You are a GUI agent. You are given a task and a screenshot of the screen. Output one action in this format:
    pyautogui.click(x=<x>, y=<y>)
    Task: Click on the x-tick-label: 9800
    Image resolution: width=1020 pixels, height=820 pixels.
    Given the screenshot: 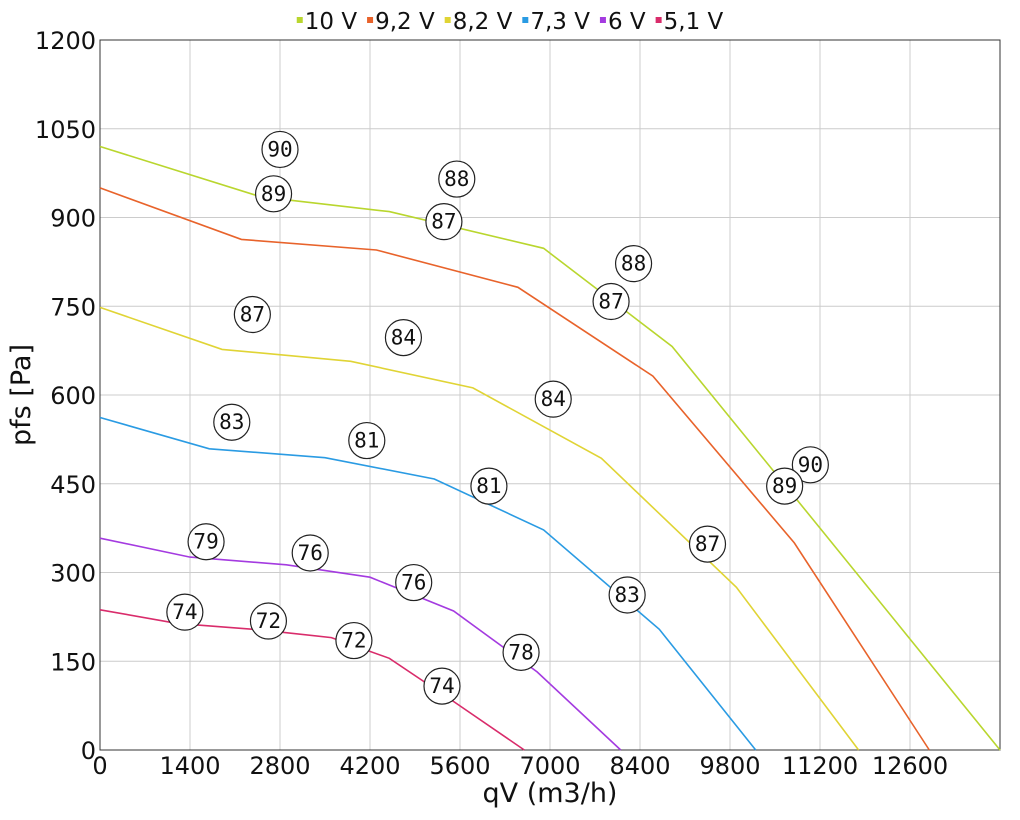 What is the action you would take?
    pyautogui.click(x=729, y=766)
    